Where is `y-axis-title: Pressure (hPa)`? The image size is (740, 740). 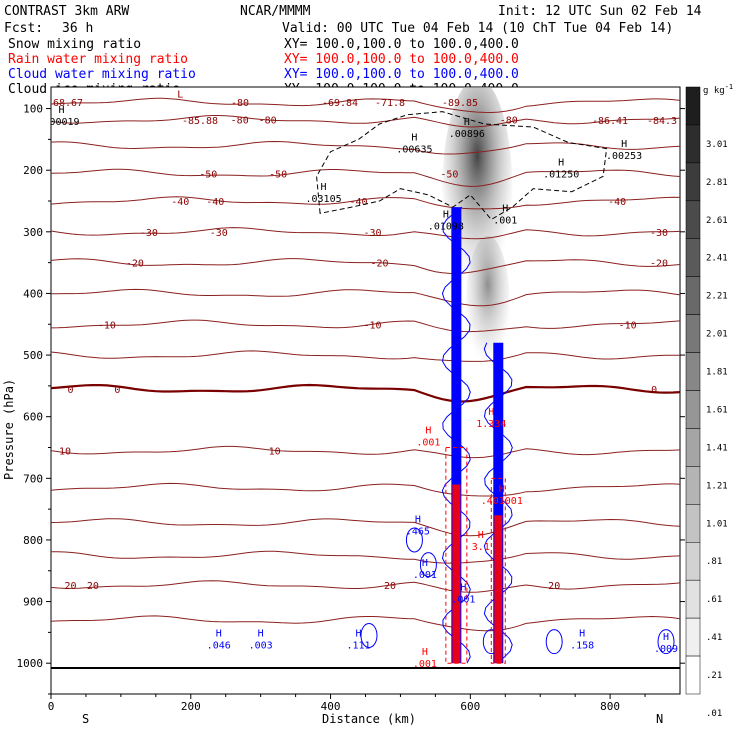 y-axis-title: Pressure (hPa) is located at coordinates (9, 429).